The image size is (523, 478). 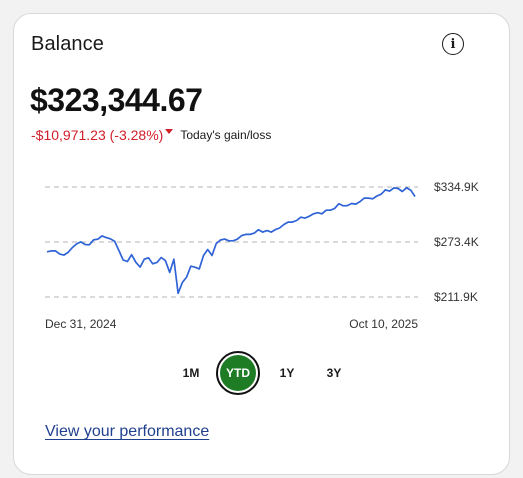 I want to click on range-1m: 1M, so click(x=191, y=373).